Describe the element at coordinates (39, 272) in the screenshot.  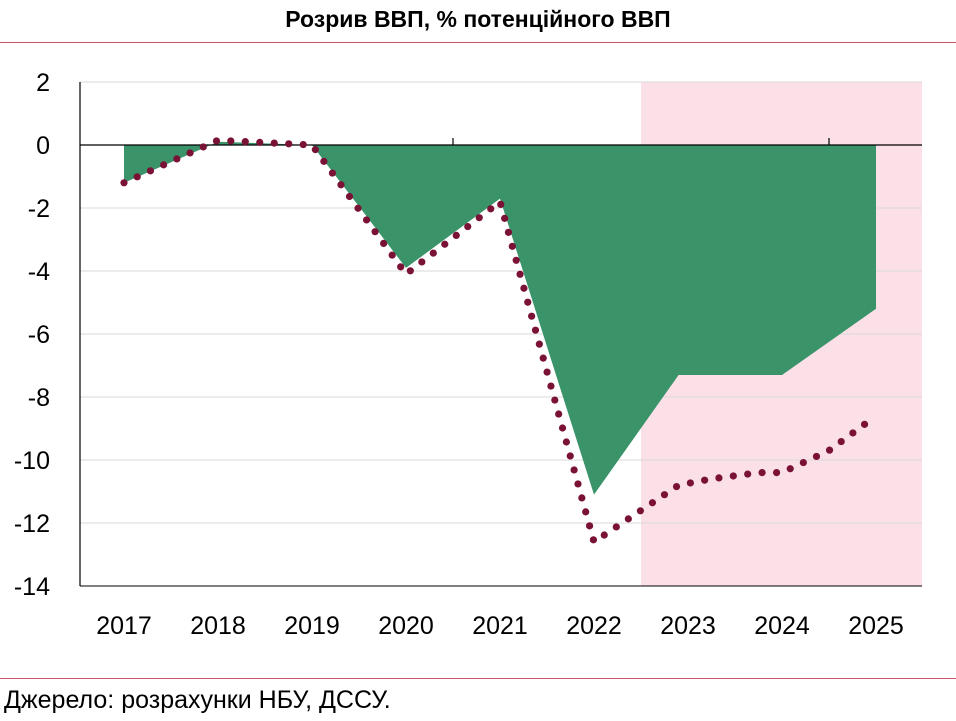
I see `y-tick-label: -4` at that location.